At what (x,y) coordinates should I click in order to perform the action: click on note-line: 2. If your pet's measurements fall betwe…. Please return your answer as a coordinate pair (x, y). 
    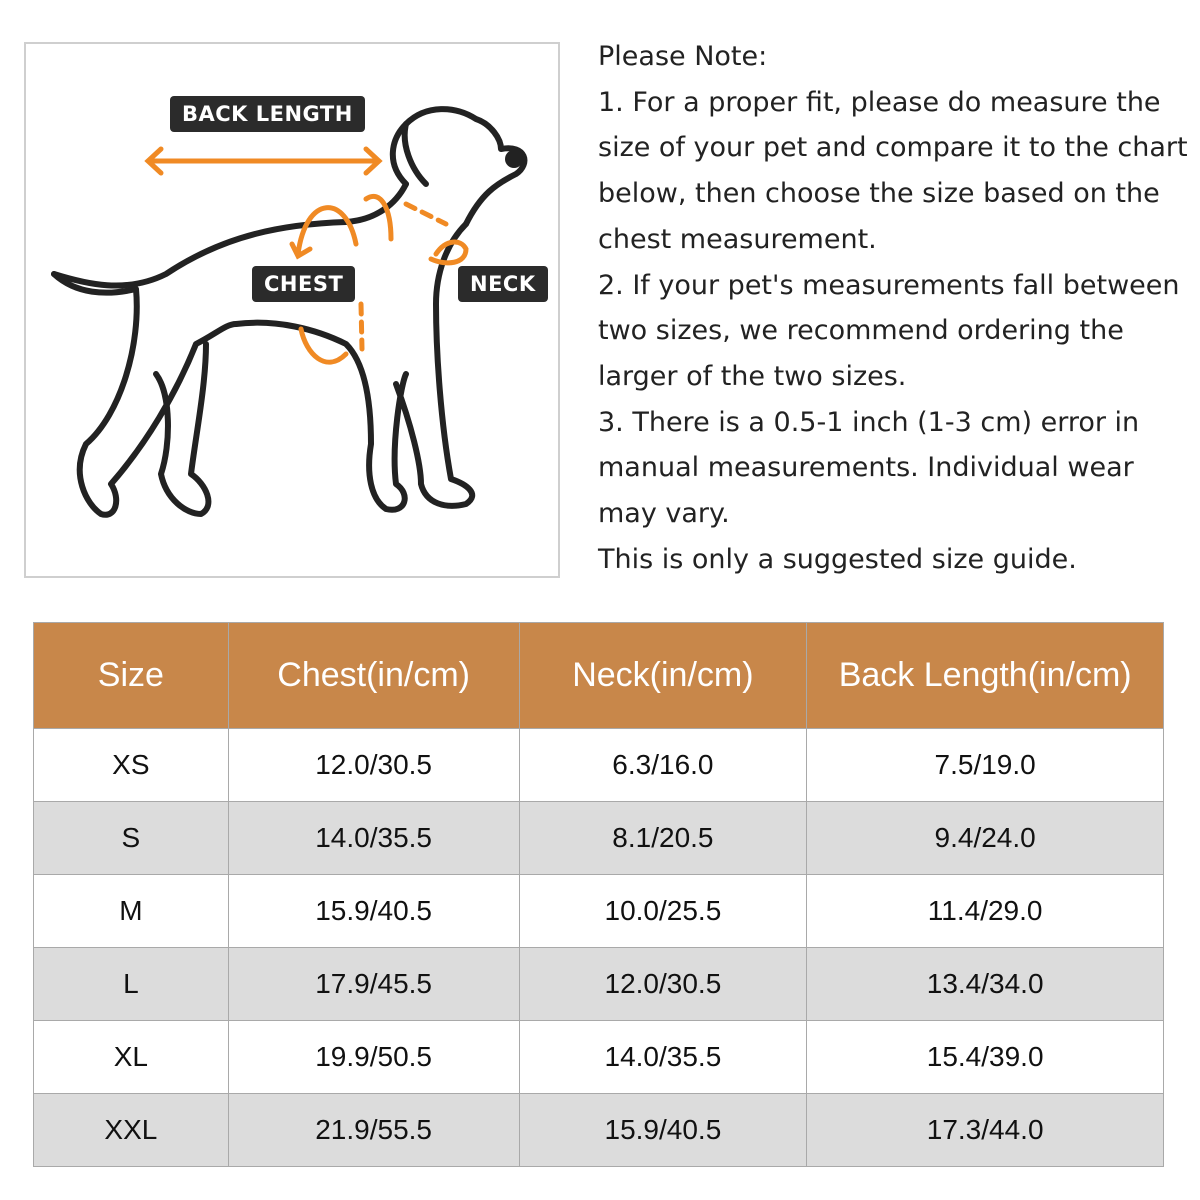
    Looking at the image, I should click on (889, 285).